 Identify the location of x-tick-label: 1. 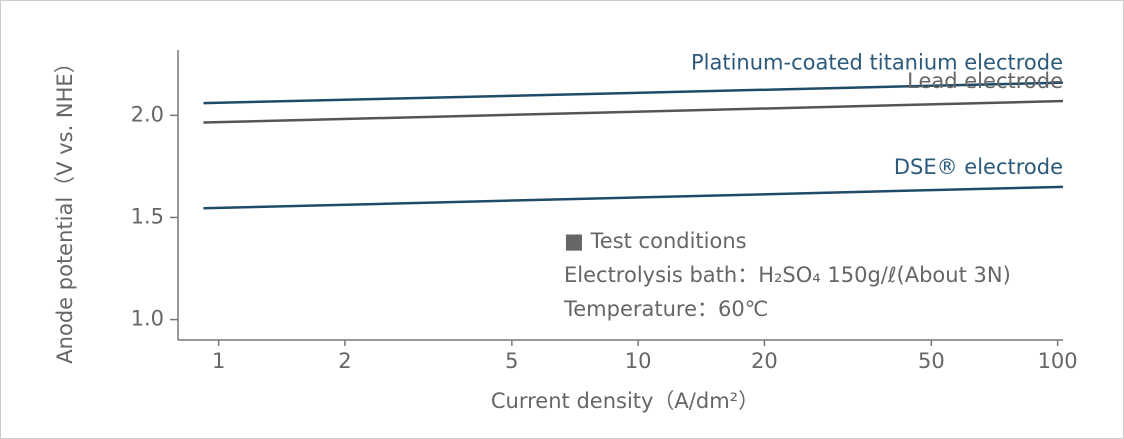
(218, 361).